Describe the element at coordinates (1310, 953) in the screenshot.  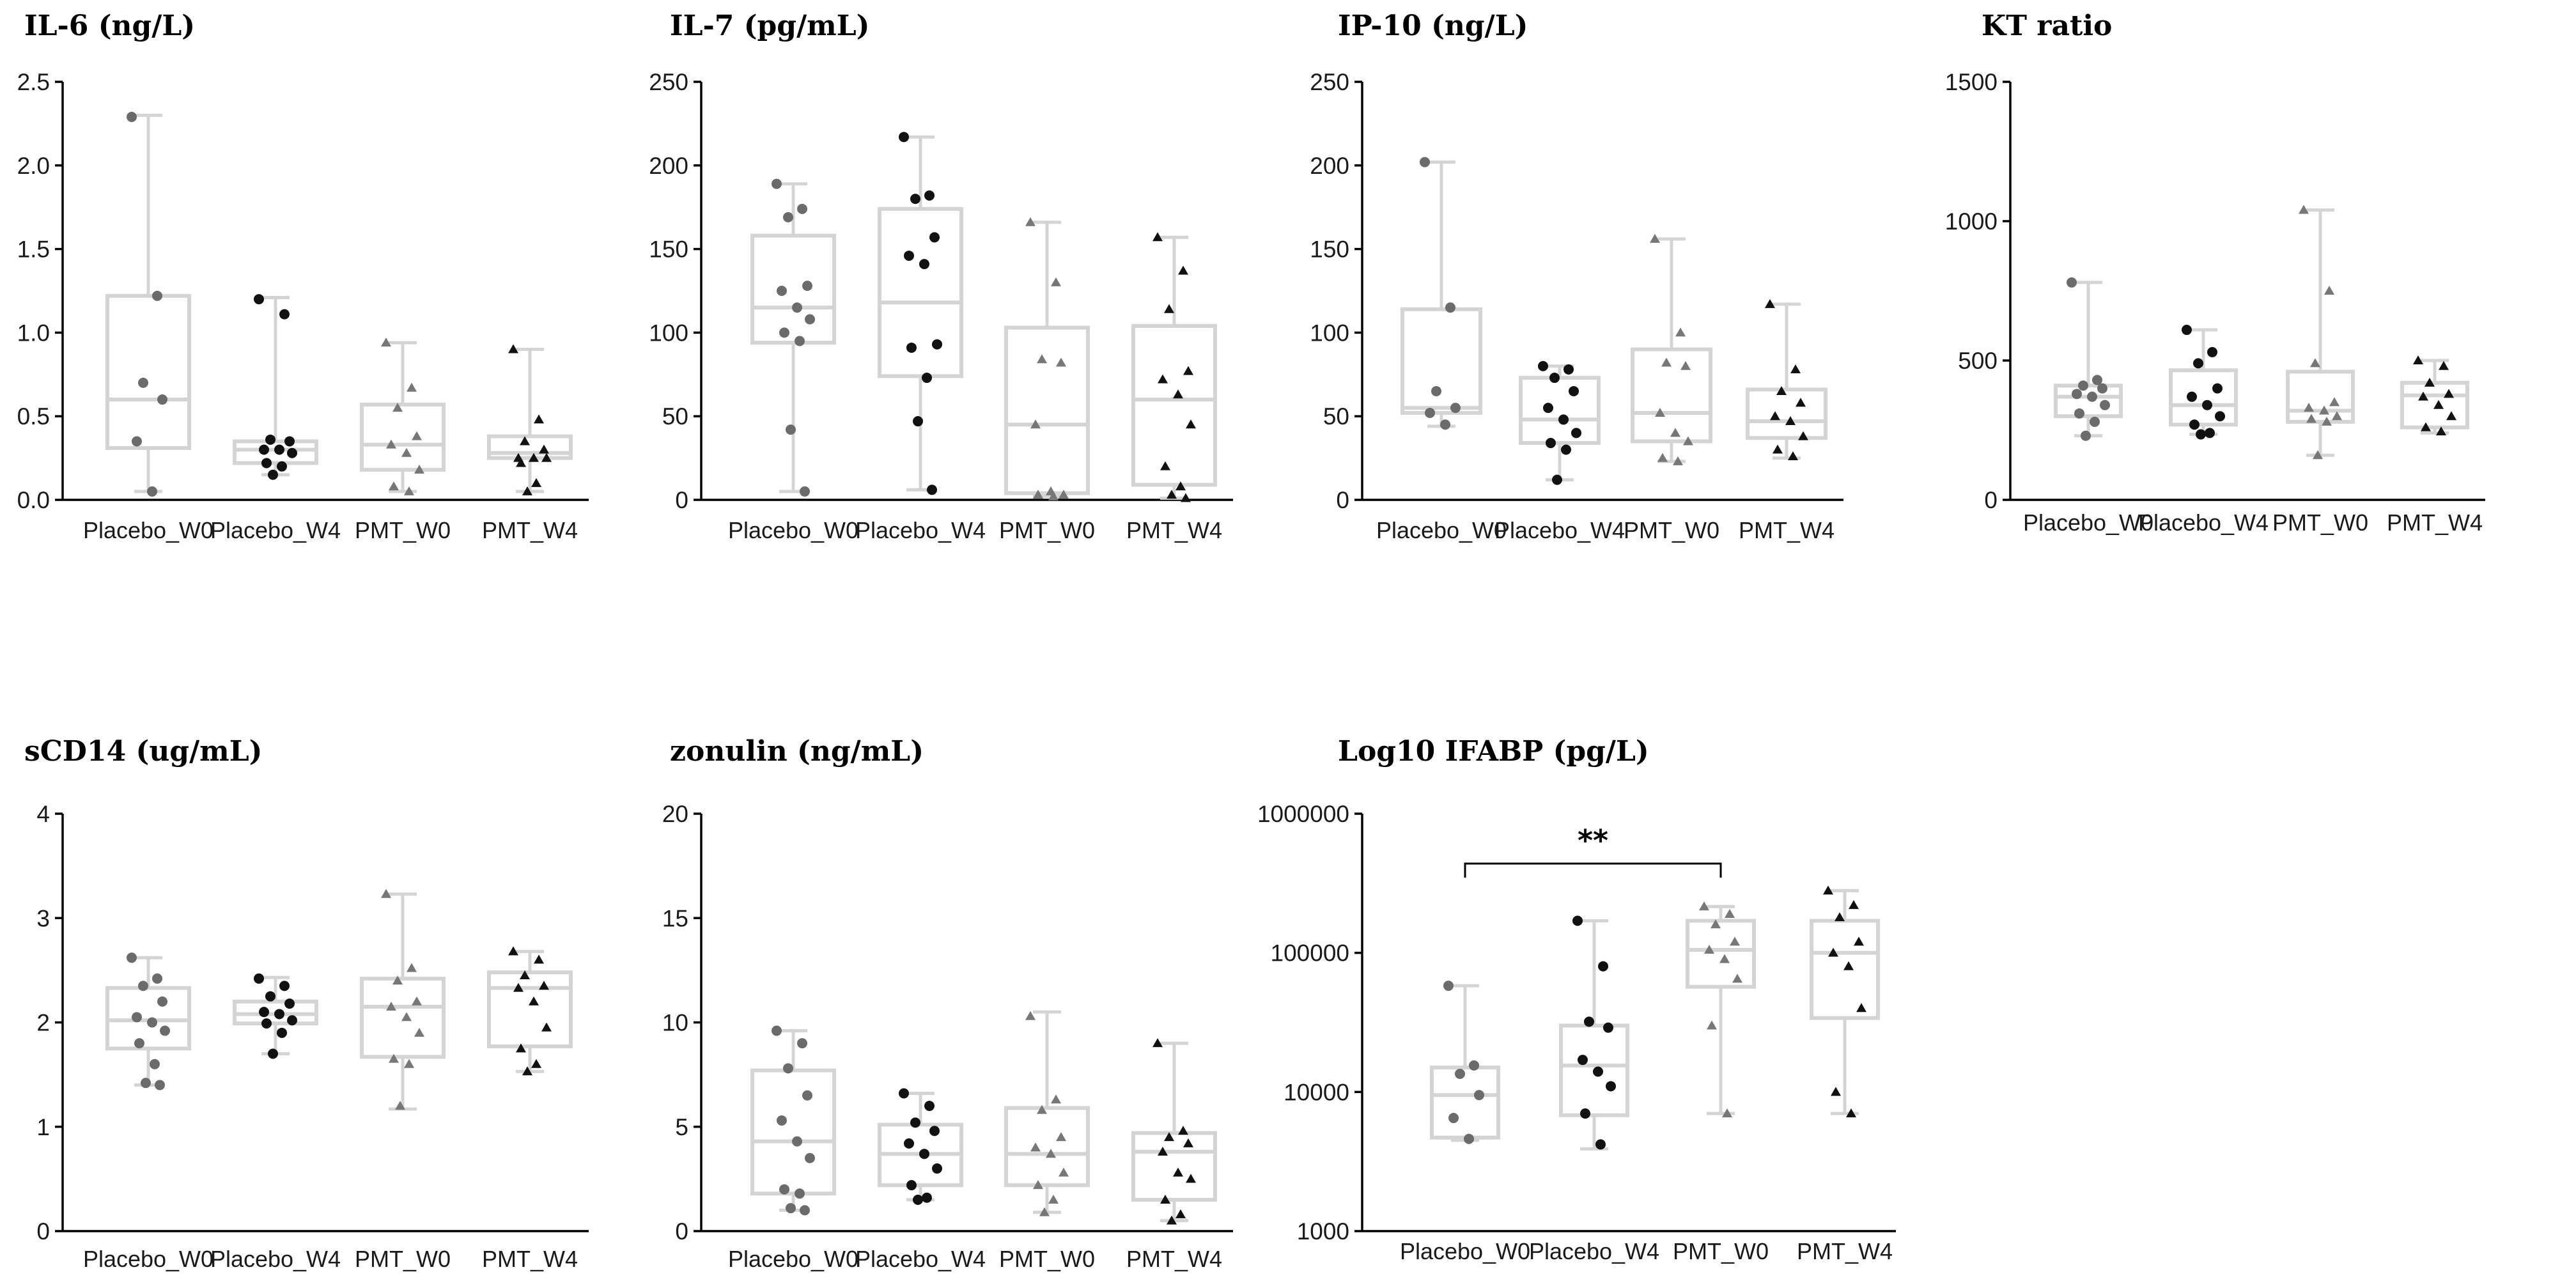
I see `y-tick-label: 100000` at that location.